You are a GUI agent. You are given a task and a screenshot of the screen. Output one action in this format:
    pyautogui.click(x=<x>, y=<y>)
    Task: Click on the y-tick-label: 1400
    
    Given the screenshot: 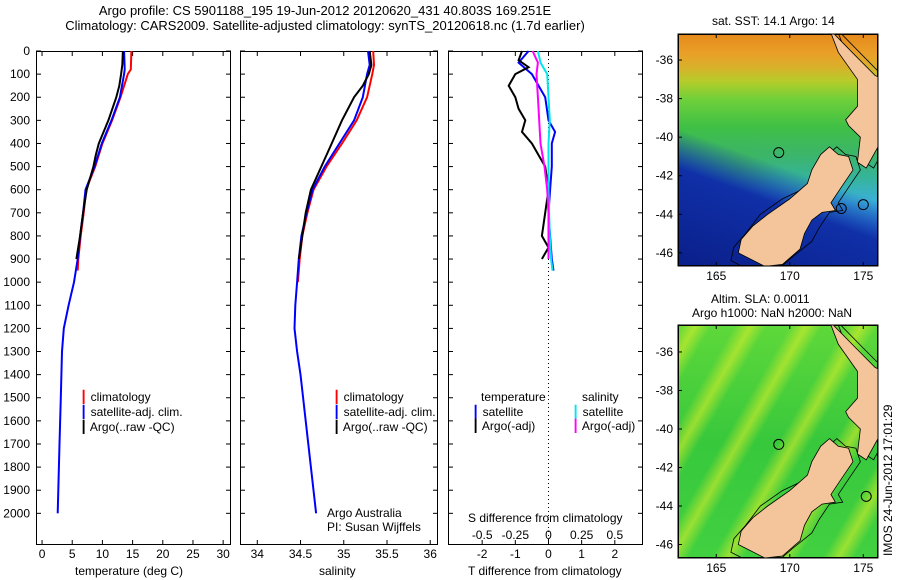 What is the action you would take?
    pyautogui.click(x=16, y=375)
    